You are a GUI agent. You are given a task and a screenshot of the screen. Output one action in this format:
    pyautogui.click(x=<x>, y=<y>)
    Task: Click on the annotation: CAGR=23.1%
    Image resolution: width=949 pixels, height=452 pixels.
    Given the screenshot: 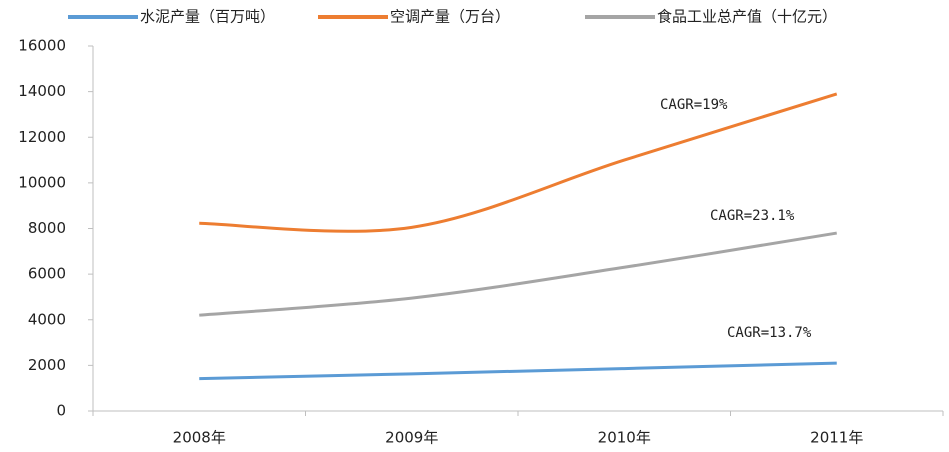 What is the action you would take?
    pyautogui.click(x=752, y=216)
    